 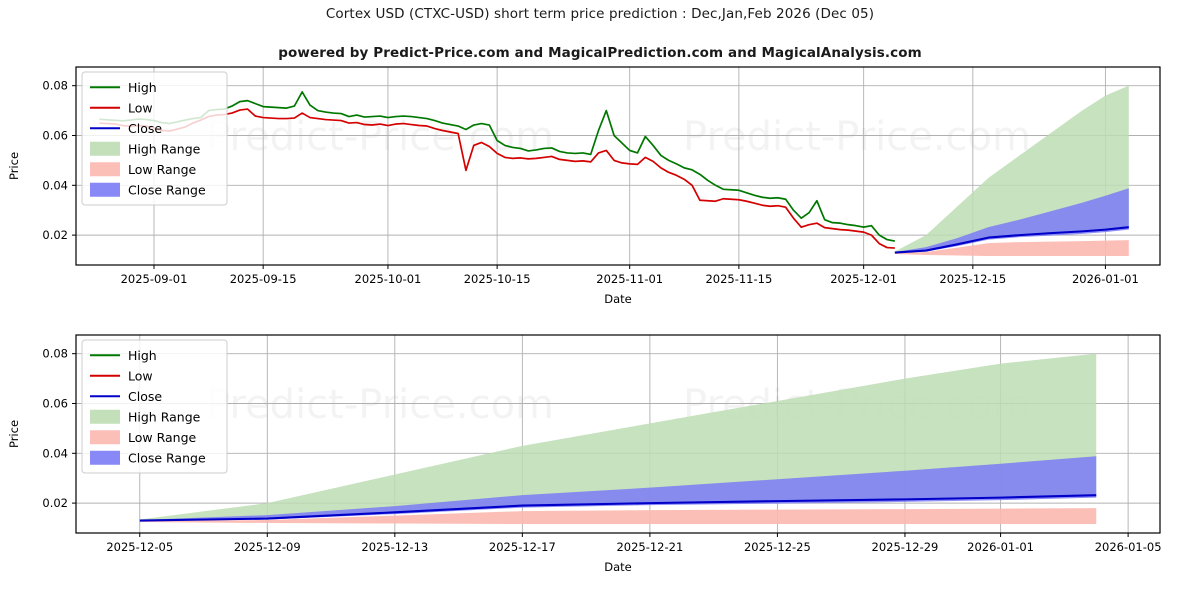 I want to click on x-tick-label: 2025-09-15, so click(x=263, y=279).